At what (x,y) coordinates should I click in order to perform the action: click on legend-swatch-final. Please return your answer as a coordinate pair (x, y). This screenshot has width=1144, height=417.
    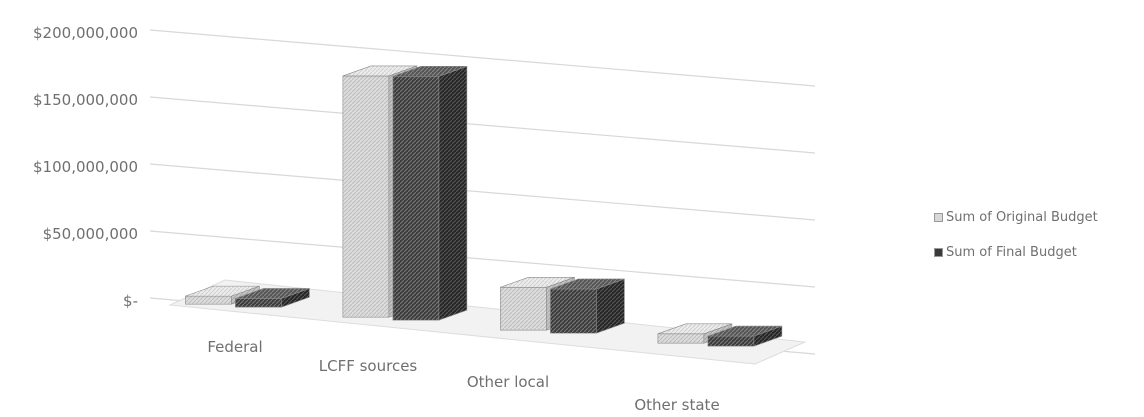
    Looking at the image, I should click on (938, 252).